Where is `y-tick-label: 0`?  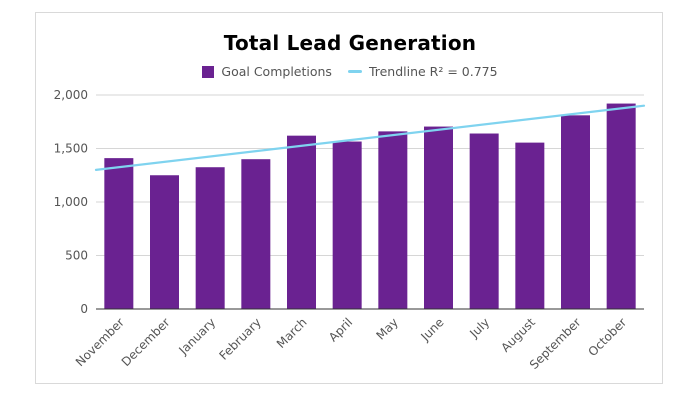
y-tick-label: 0 is located at coordinates (84, 309).